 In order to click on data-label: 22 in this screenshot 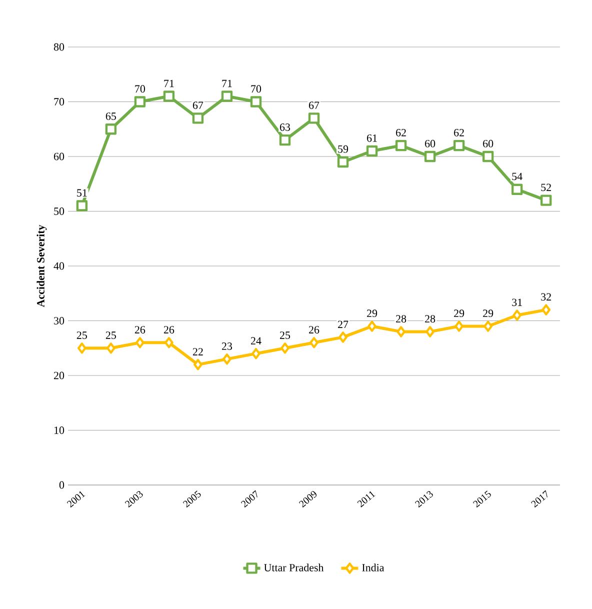, I will do `click(197, 352)`.